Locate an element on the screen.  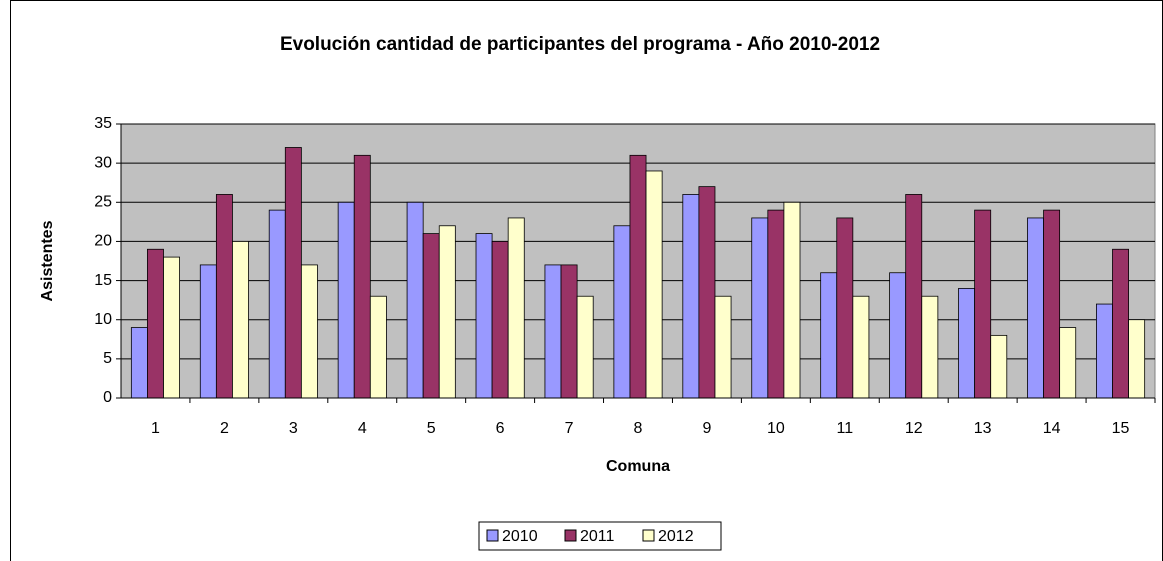
x-tick-label: 14 is located at coordinates (1052, 428).